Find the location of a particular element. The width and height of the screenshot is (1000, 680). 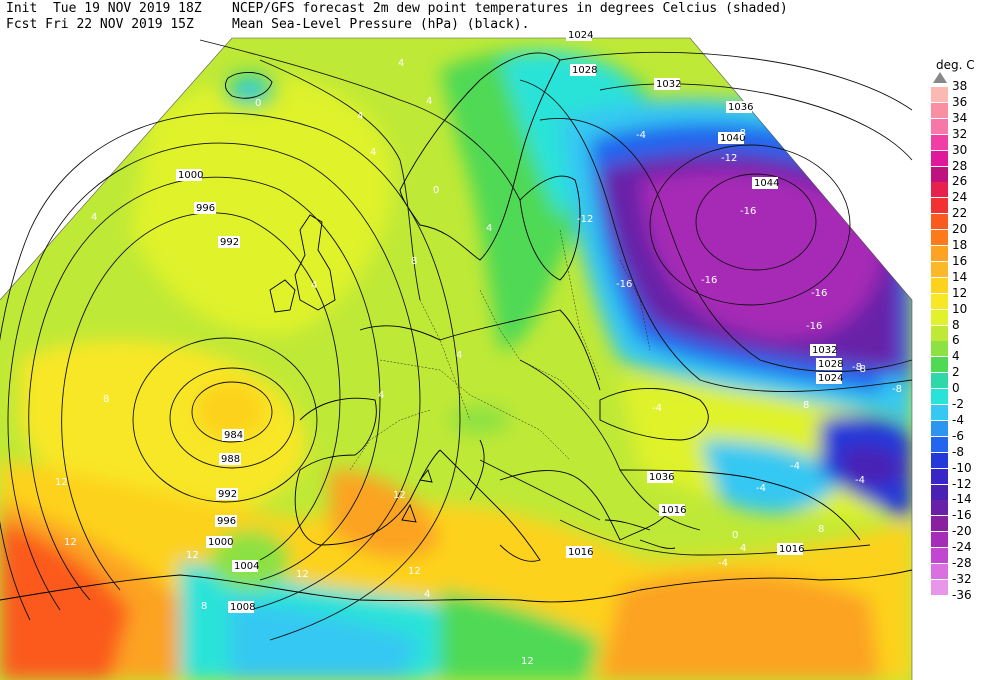

isobar-label: 984 is located at coordinates (233, 435).